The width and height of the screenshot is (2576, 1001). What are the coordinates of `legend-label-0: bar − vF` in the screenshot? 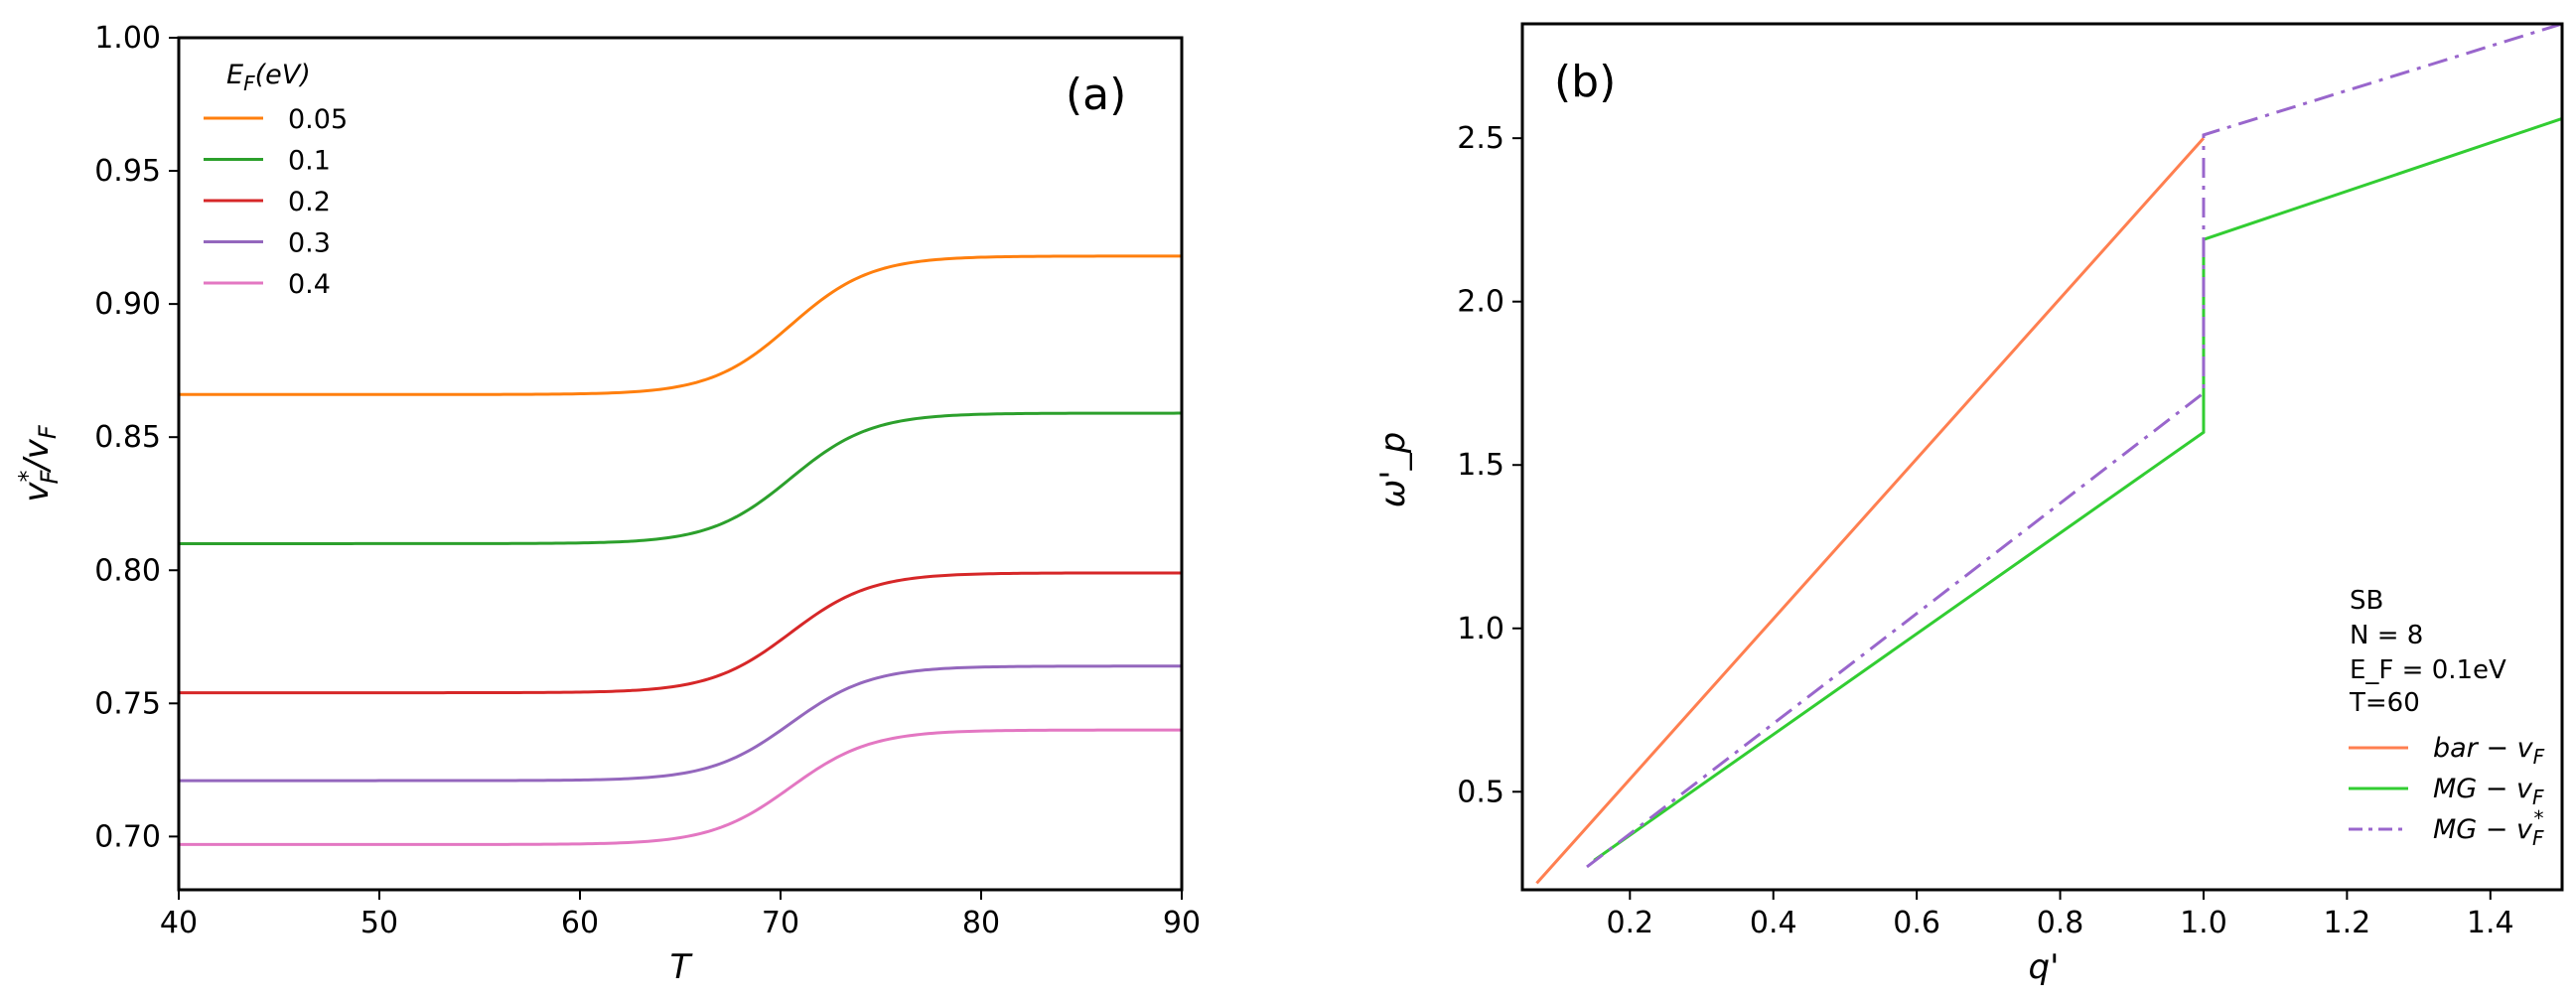 It's located at (2489, 751).